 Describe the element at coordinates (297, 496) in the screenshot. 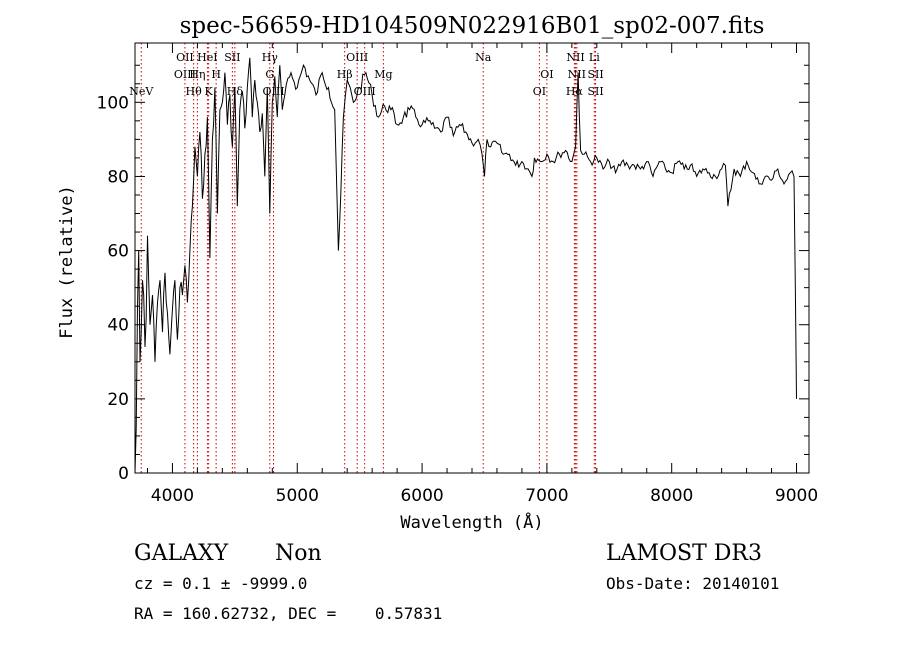

I see `x-tick-label: 5000` at that location.